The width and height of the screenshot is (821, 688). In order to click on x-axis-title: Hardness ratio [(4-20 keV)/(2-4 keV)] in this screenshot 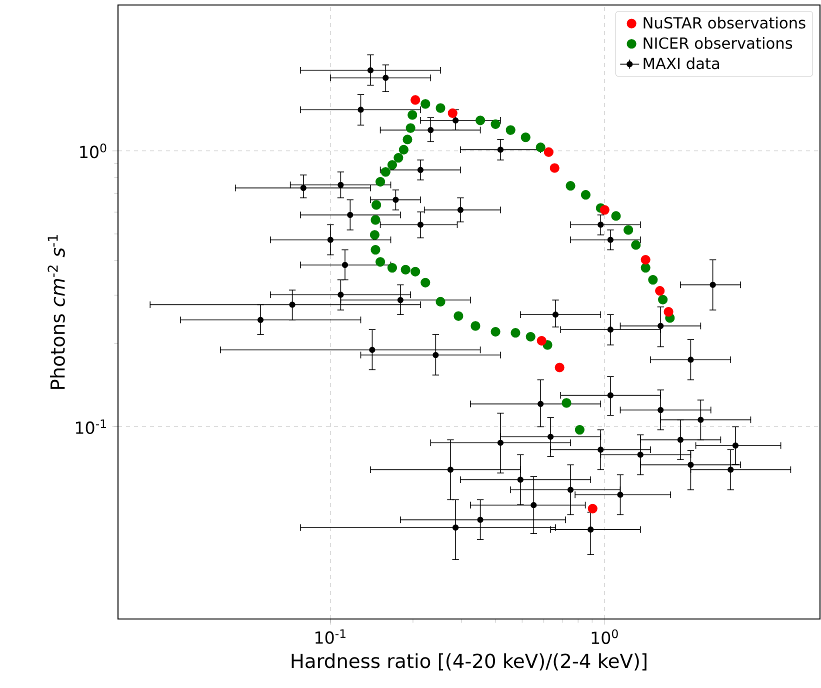, I will do `click(469, 661)`.